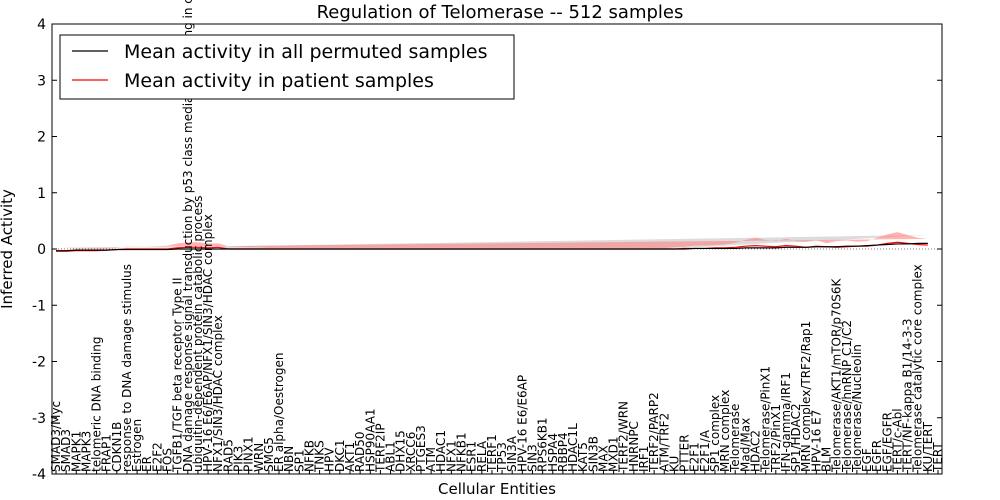  Describe the element at coordinates (674, 464) in the screenshot. I see `x-category-label: KU` at that location.